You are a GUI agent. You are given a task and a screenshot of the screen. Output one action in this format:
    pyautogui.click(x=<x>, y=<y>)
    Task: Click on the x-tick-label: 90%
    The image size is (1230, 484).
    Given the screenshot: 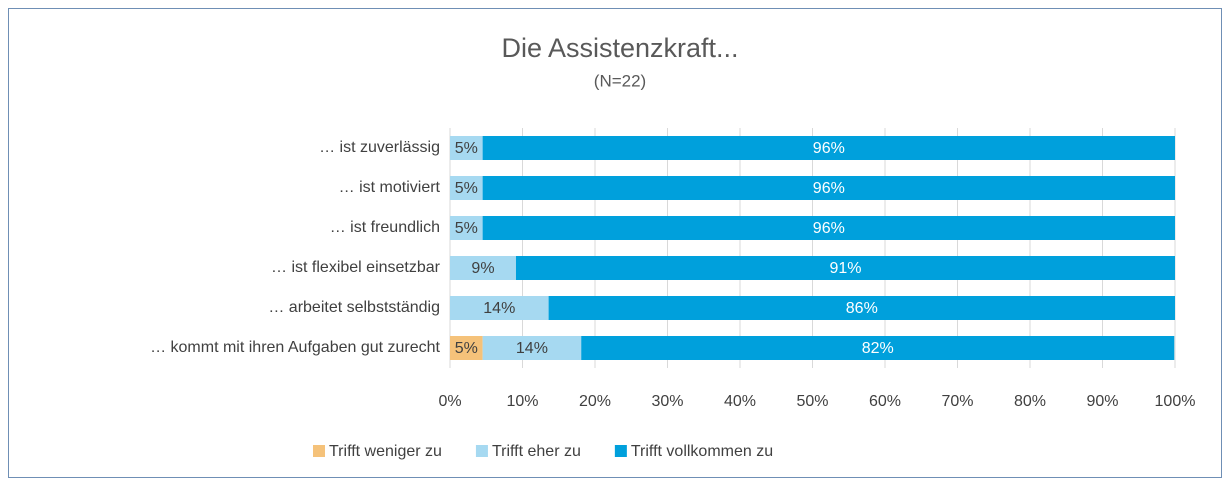 What is the action you would take?
    pyautogui.click(x=1102, y=401)
    